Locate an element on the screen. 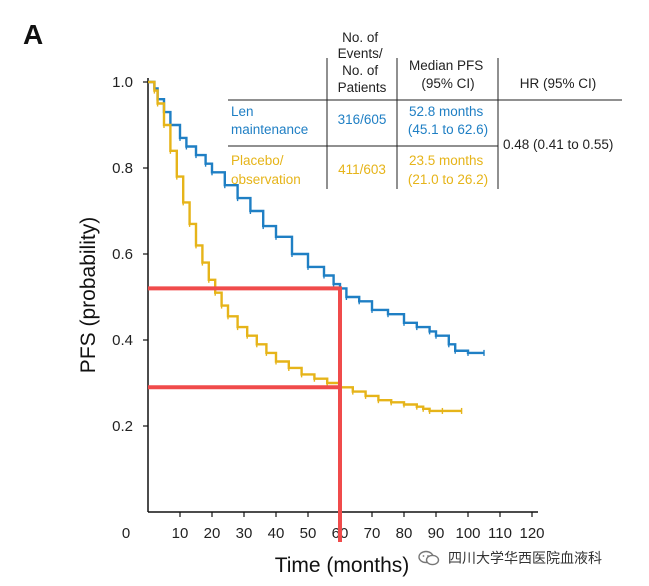 This screenshot has height=586, width=649. y-tick-label: 1.0 is located at coordinates (122, 82).